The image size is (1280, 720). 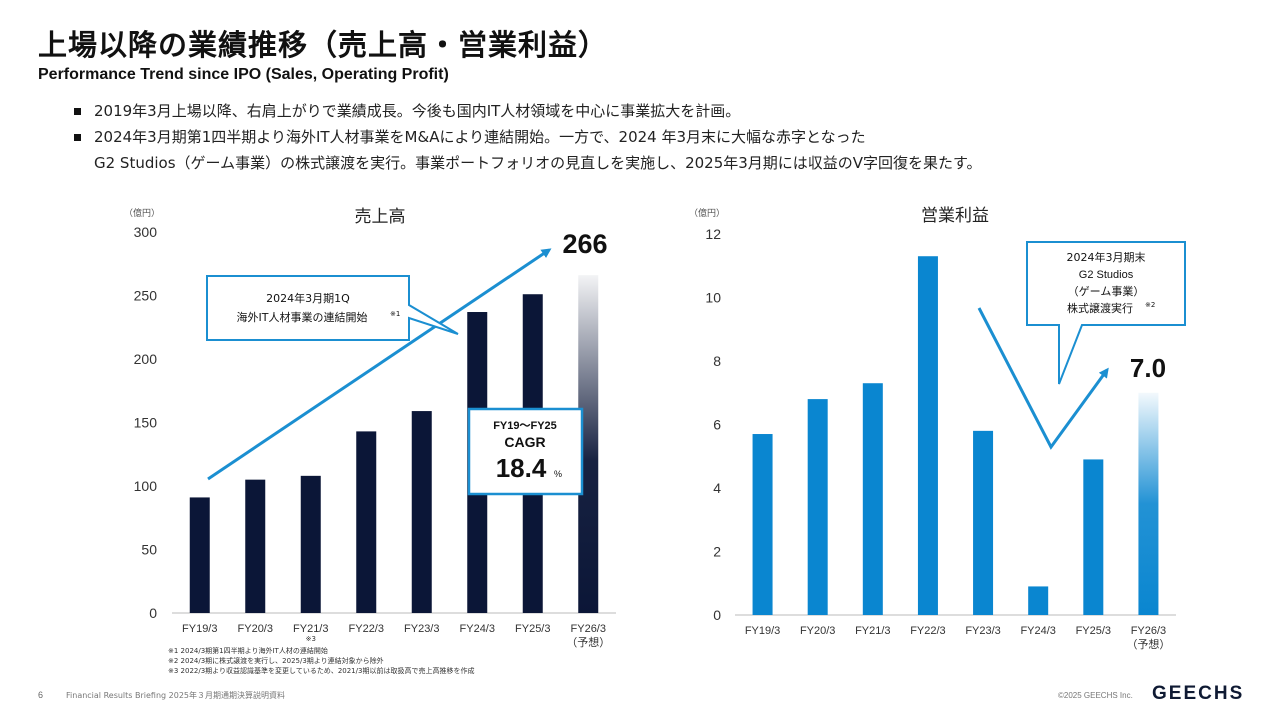 What do you see at coordinates (146, 296) in the screenshot?
I see `y-tick-label: 250` at bounding box center [146, 296].